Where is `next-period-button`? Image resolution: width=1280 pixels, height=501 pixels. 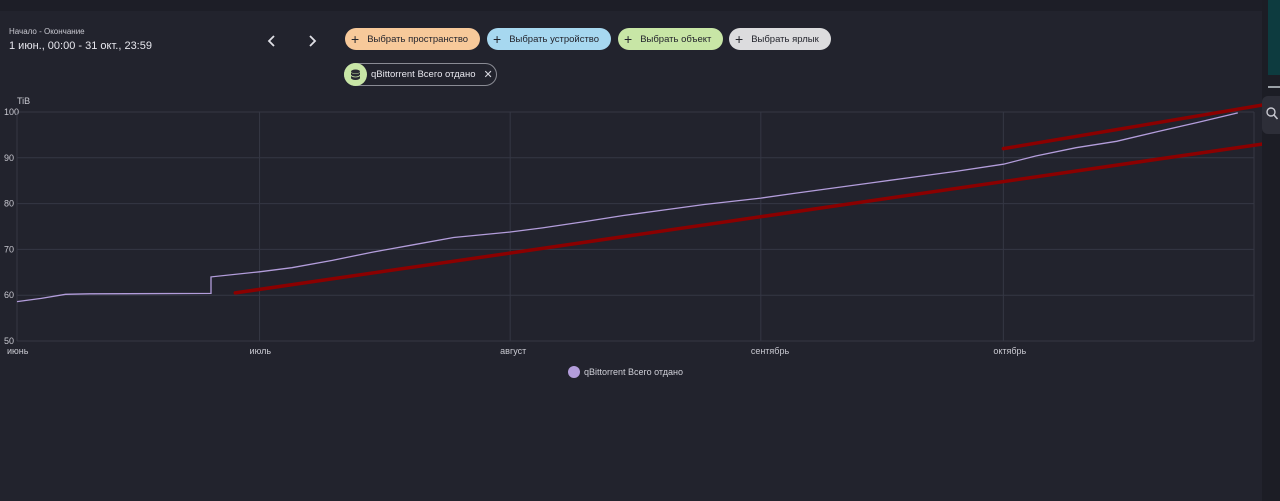 next-period-button is located at coordinates (312, 41).